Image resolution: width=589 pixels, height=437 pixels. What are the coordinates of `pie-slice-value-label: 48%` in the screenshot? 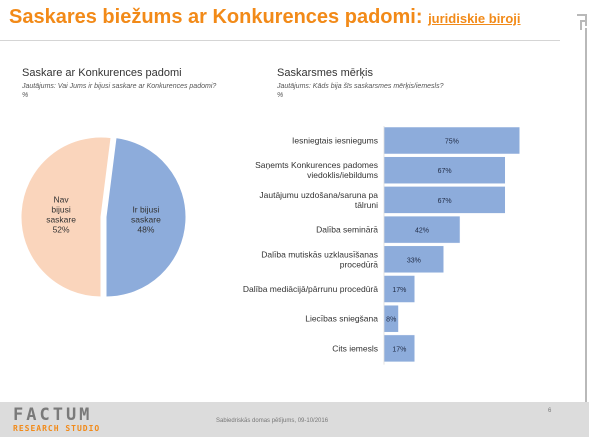 It's located at (145, 230).